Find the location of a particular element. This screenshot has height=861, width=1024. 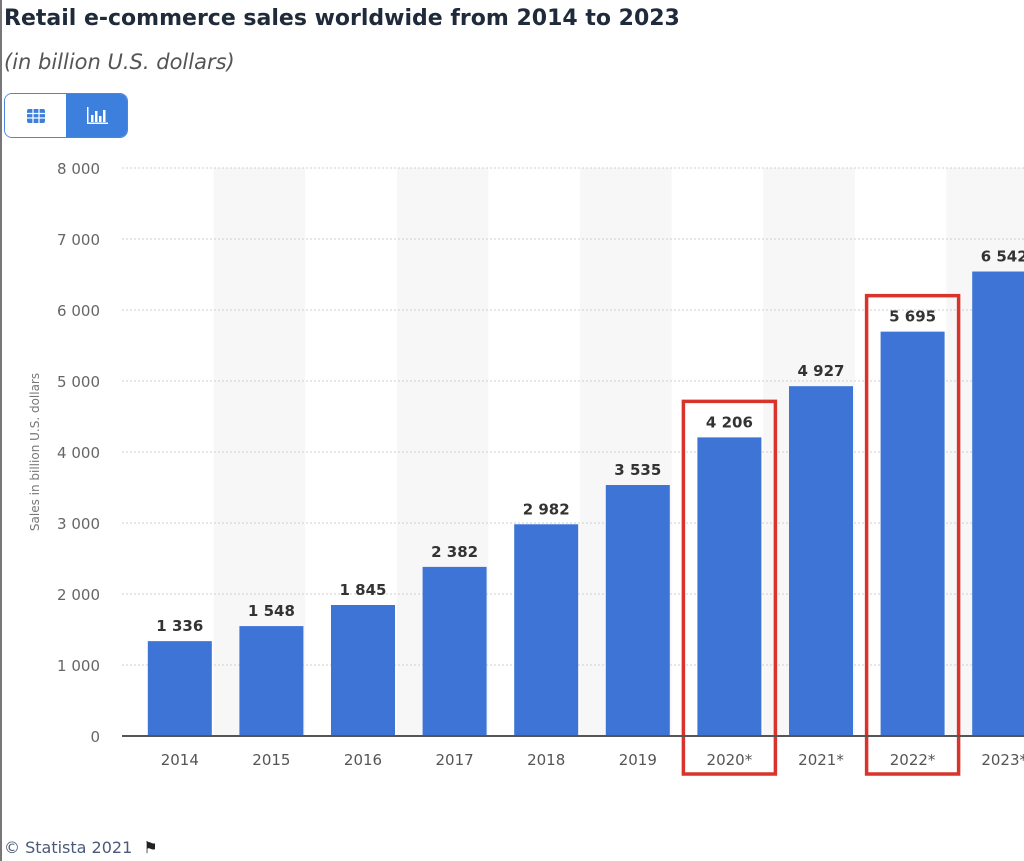

copyright-link: © Statista 2021 is located at coordinates (68, 847).